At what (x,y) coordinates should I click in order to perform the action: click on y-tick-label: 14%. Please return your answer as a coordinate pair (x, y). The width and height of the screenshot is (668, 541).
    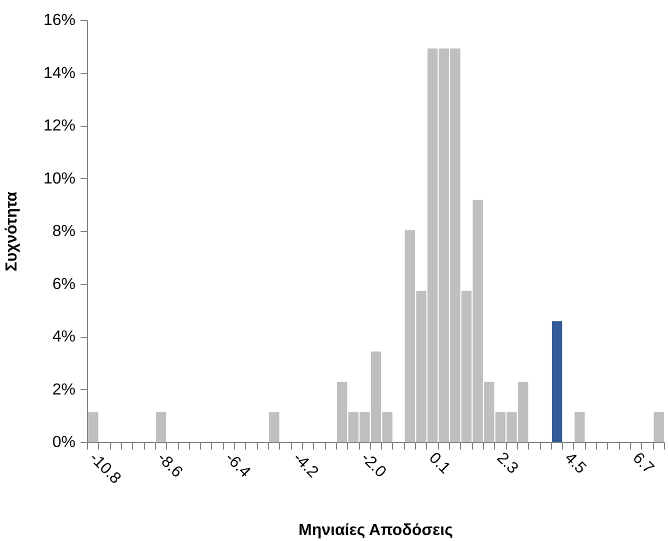
    Looking at the image, I should click on (59, 73).